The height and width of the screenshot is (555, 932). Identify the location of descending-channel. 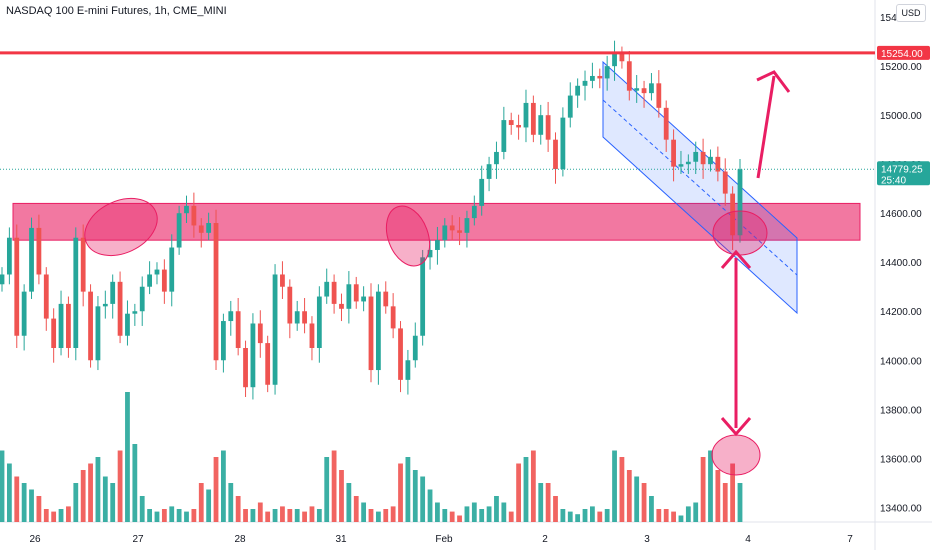
(700, 187).